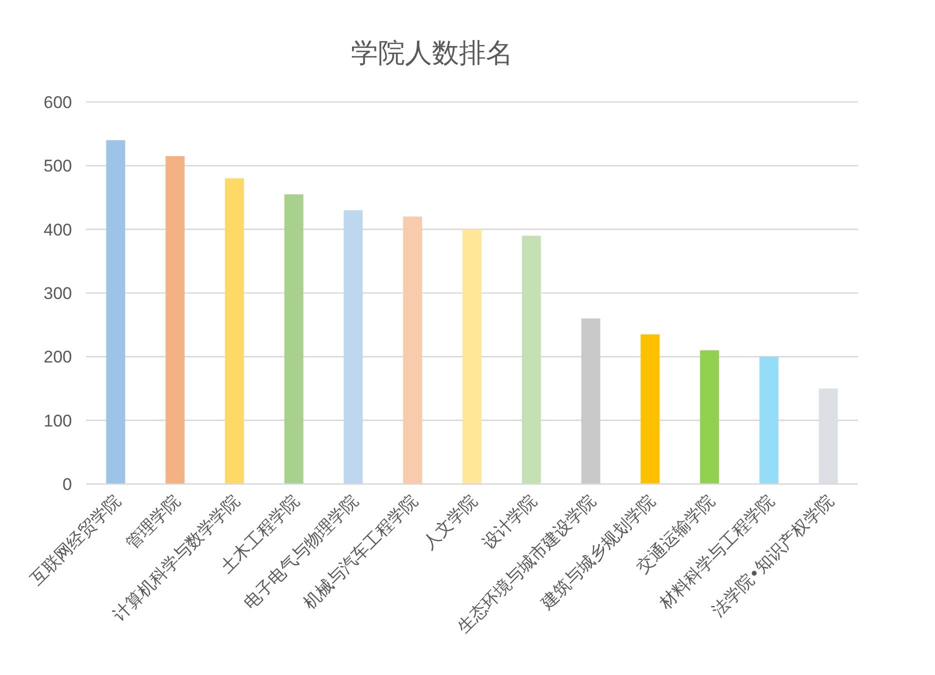 The image size is (935, 675). Describe the element at coordinates (58, 230) in the screenshot. I see `y-tick-label: 400` at that location.